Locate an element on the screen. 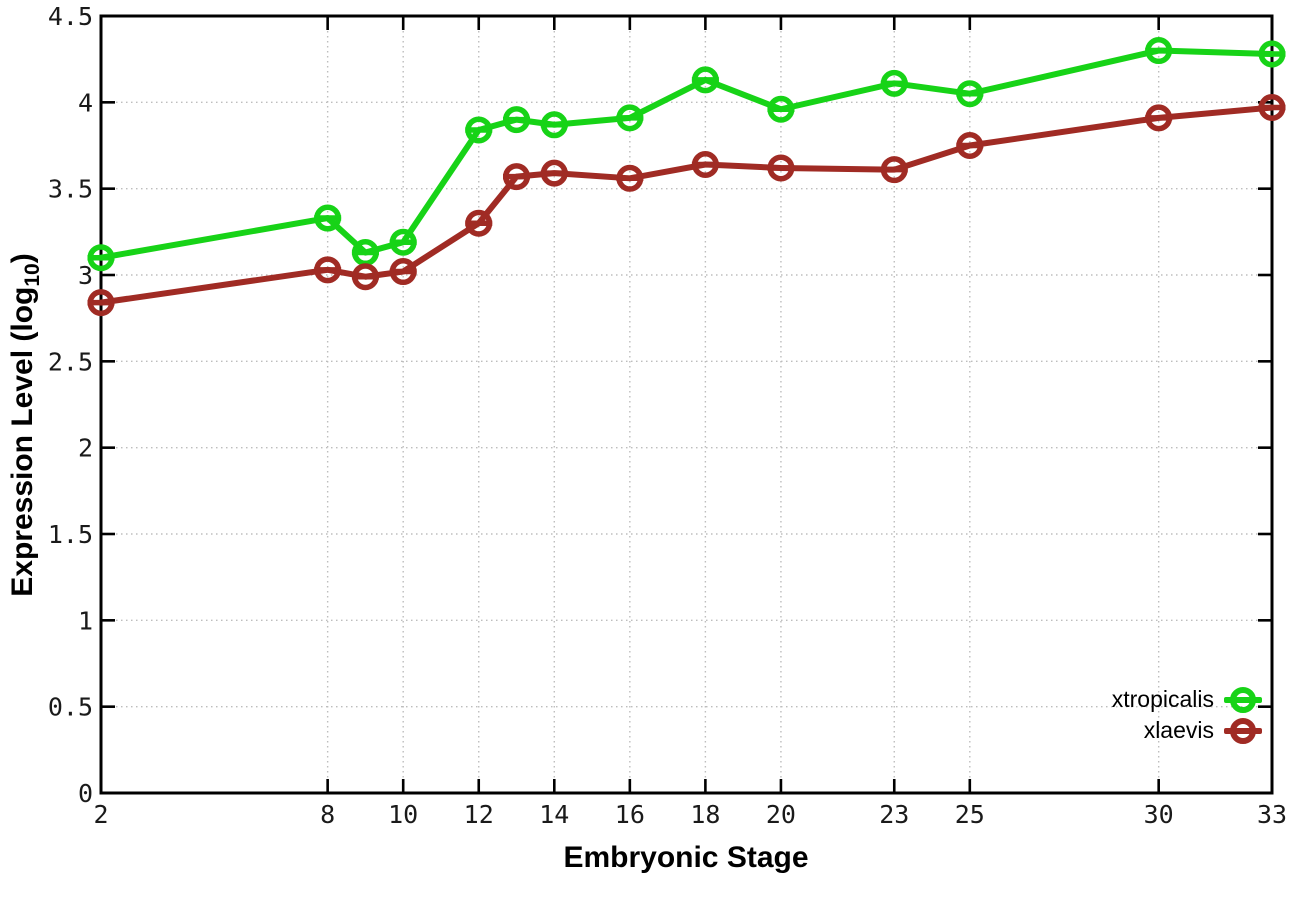 The width and height of the screenshot is (1296, 907). y-tick-label: 0.5 is located at coordinates (70, 707).